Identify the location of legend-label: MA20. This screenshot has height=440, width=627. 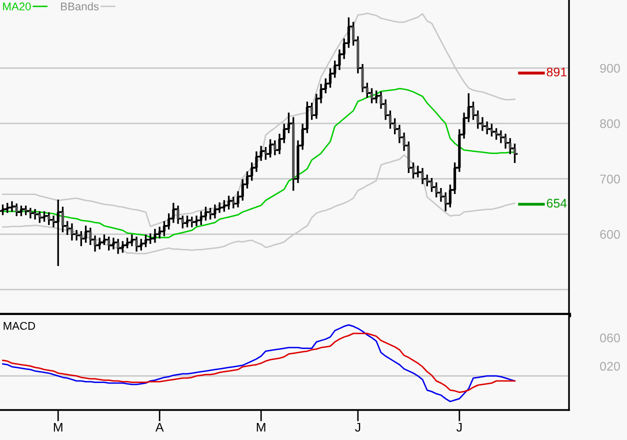
(17, 6).